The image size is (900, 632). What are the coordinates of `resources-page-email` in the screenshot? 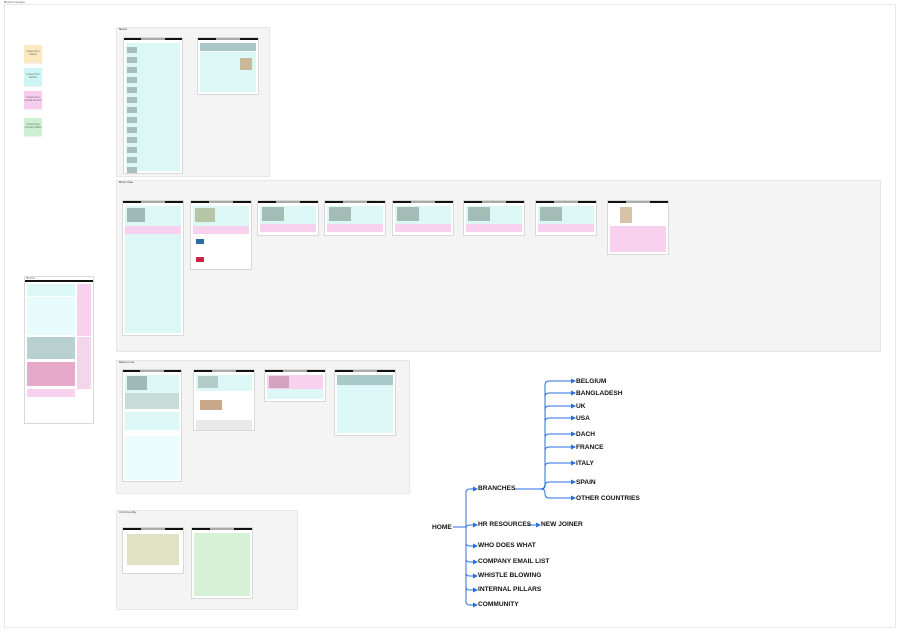 It's located at (365, 402).